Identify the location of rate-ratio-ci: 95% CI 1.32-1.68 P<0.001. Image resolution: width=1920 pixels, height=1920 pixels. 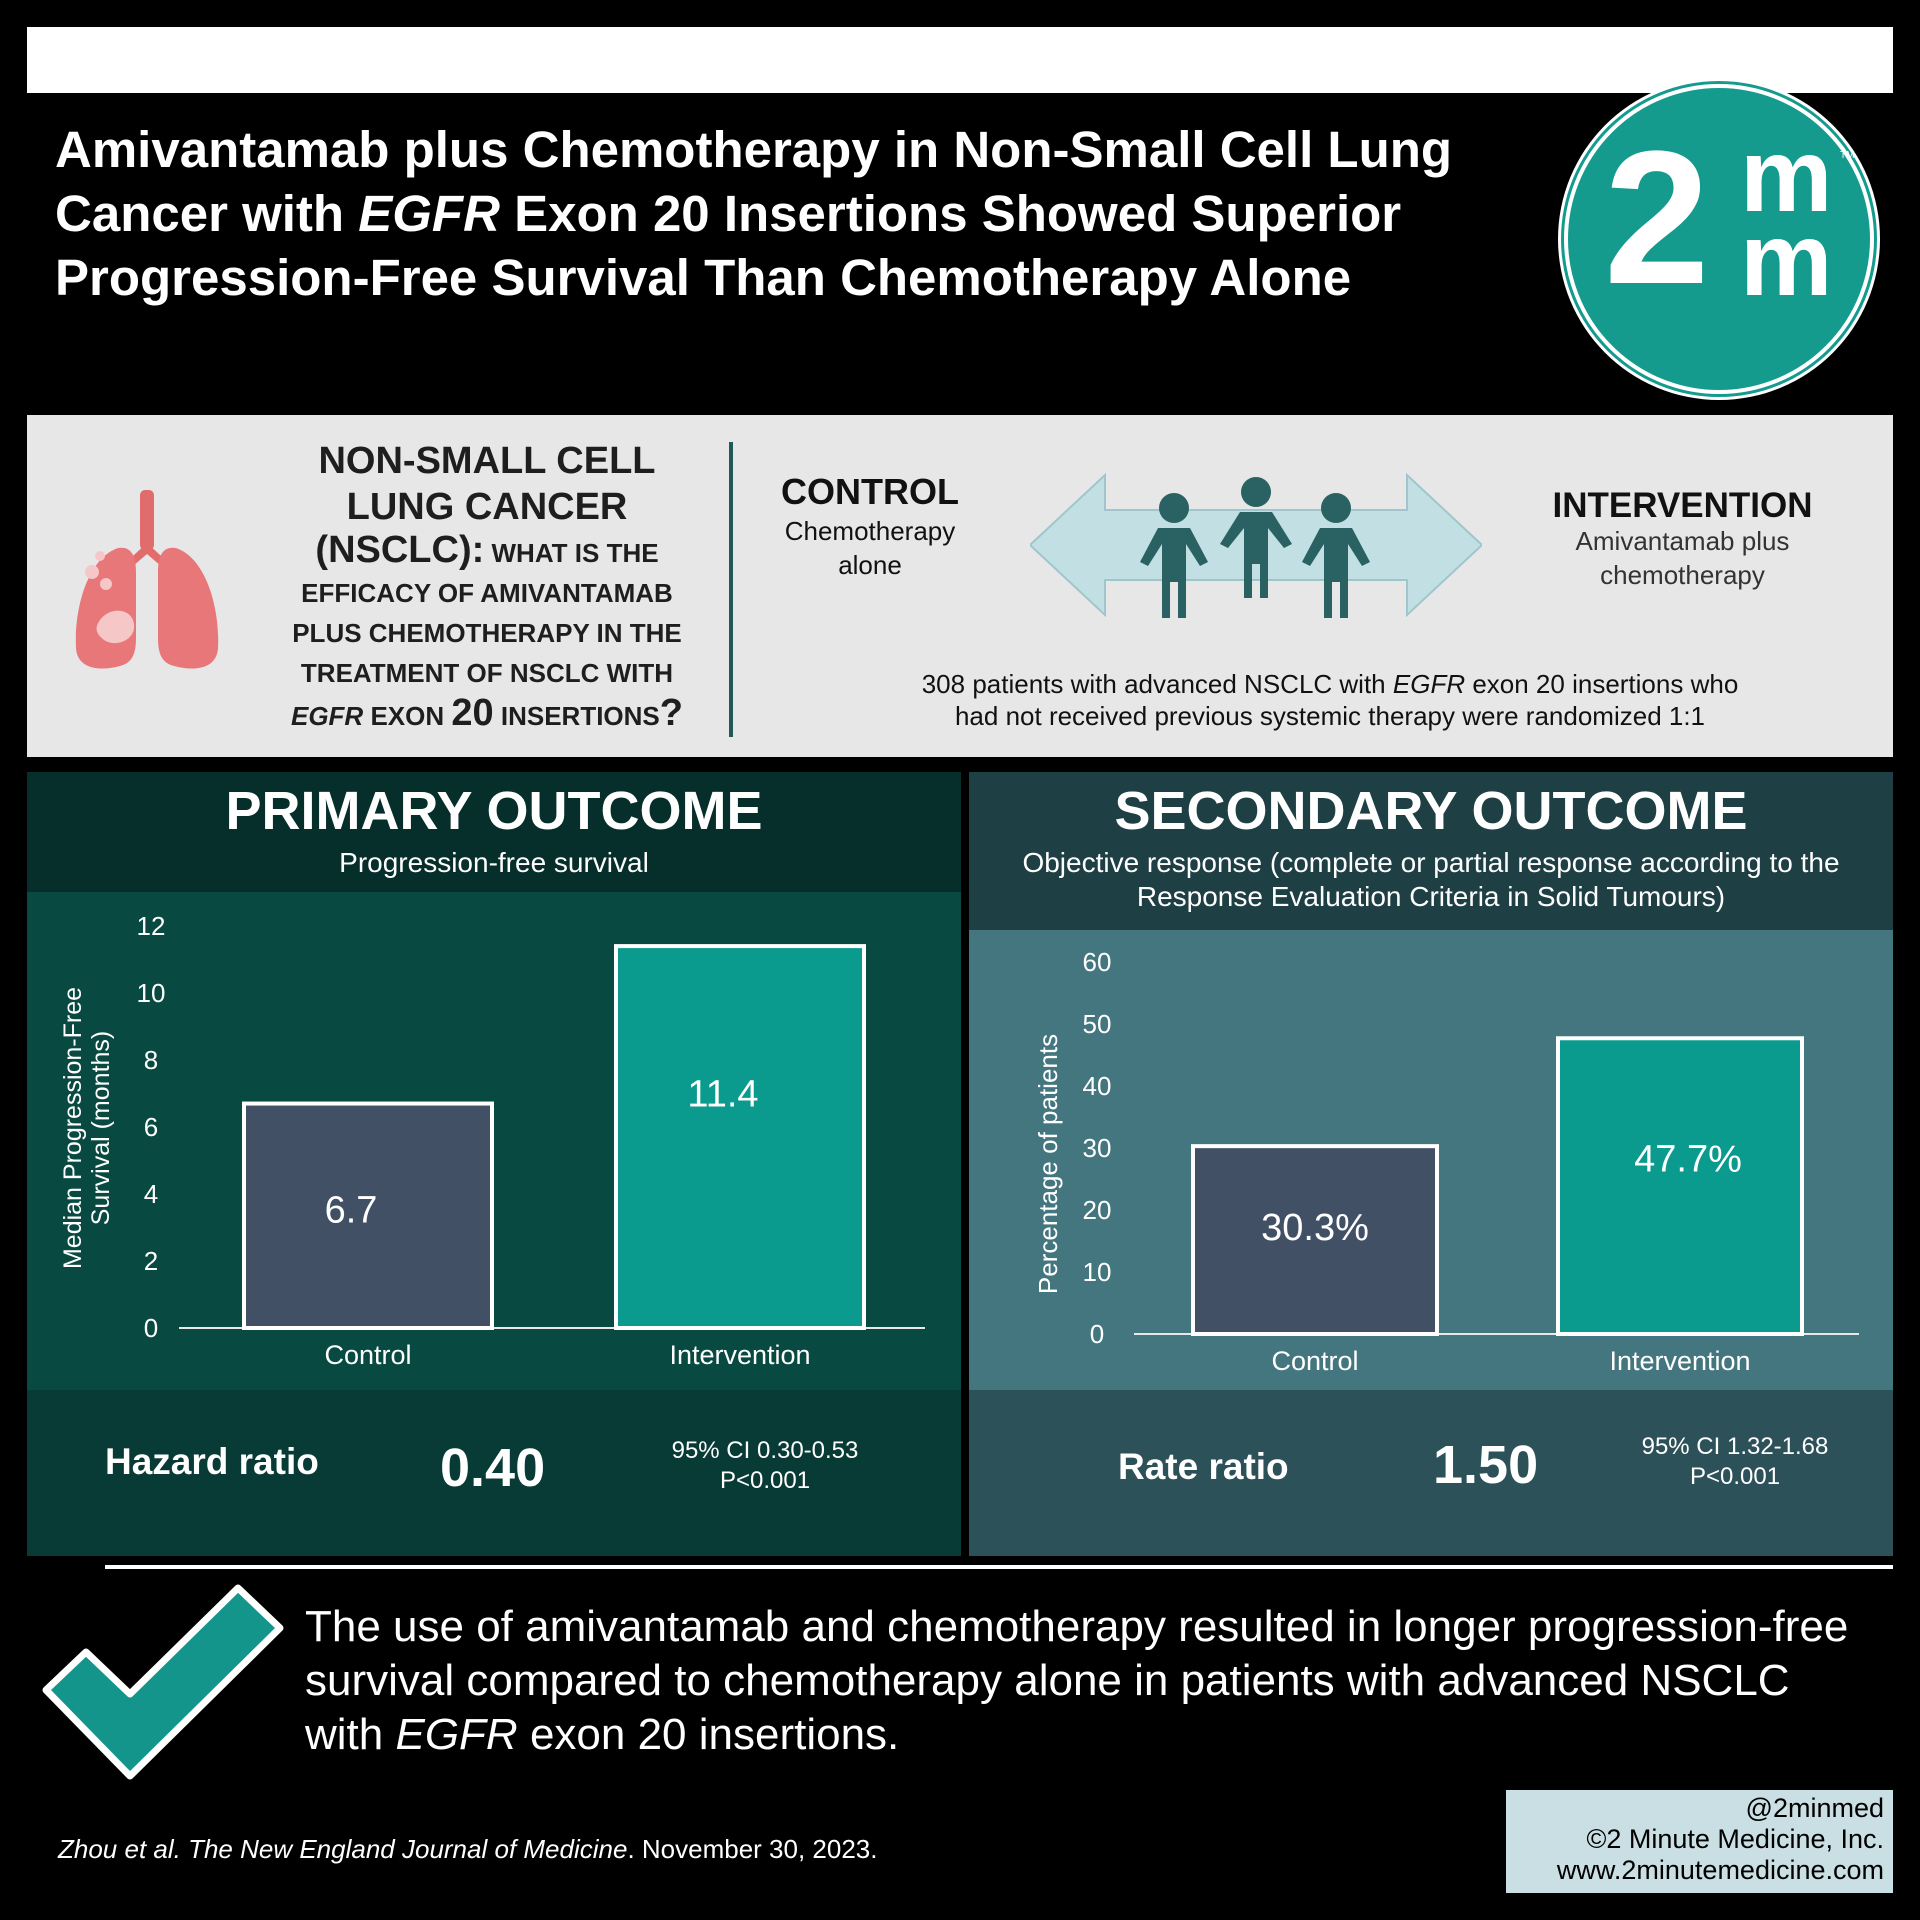
(1735, 1461).